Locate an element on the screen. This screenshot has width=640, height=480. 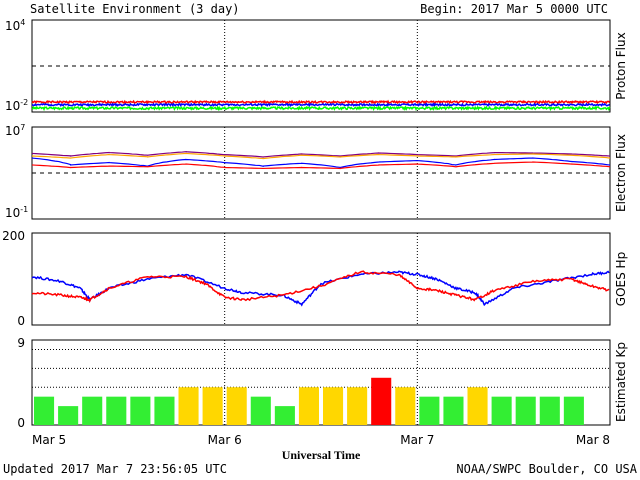
proton-series-green is located at coordinates (321, 108).